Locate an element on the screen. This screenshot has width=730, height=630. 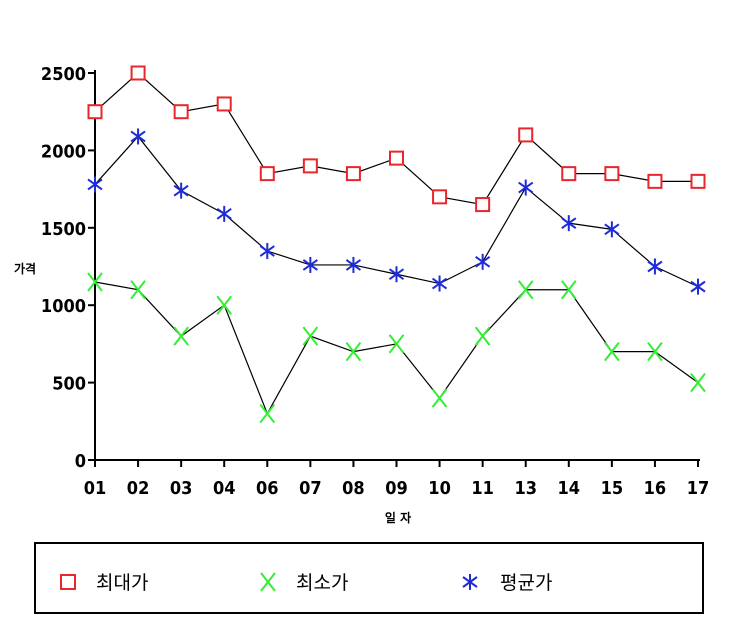
y-tick-label: 500 is located at coordinates (69, 384).